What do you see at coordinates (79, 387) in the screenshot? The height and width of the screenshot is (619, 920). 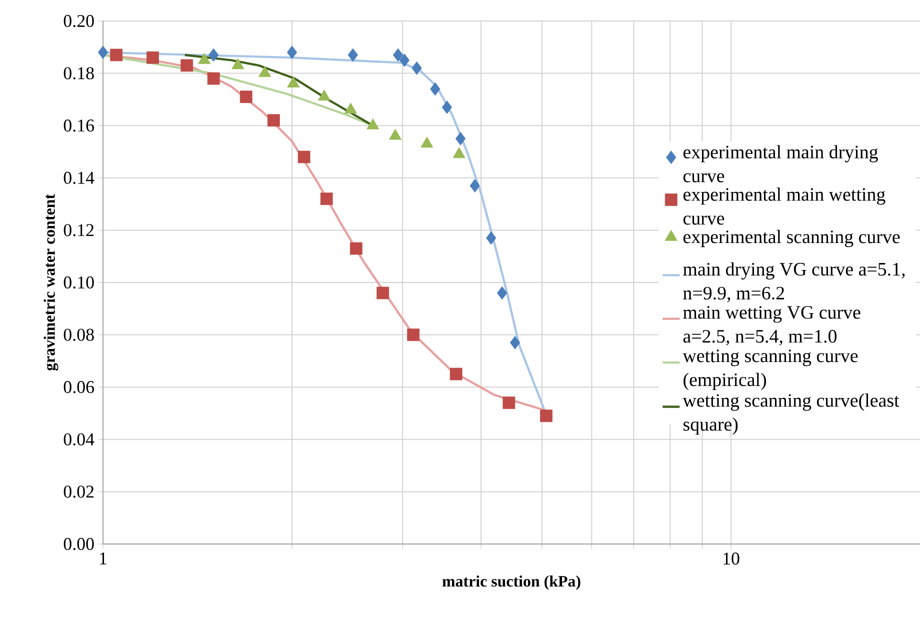 I see `y-tick-label: 0.06` at bounding box center [79, 387].